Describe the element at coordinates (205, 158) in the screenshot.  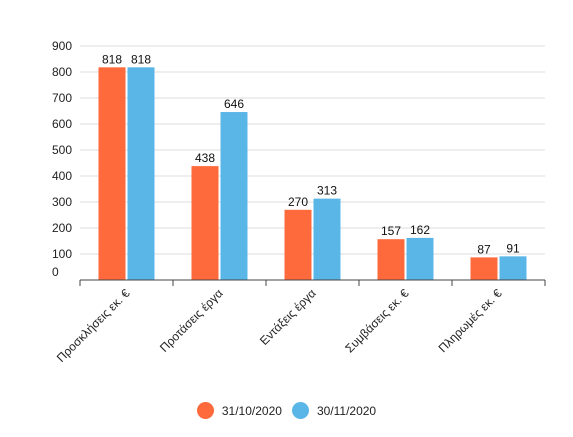
I see `data-label: 438` at that location.